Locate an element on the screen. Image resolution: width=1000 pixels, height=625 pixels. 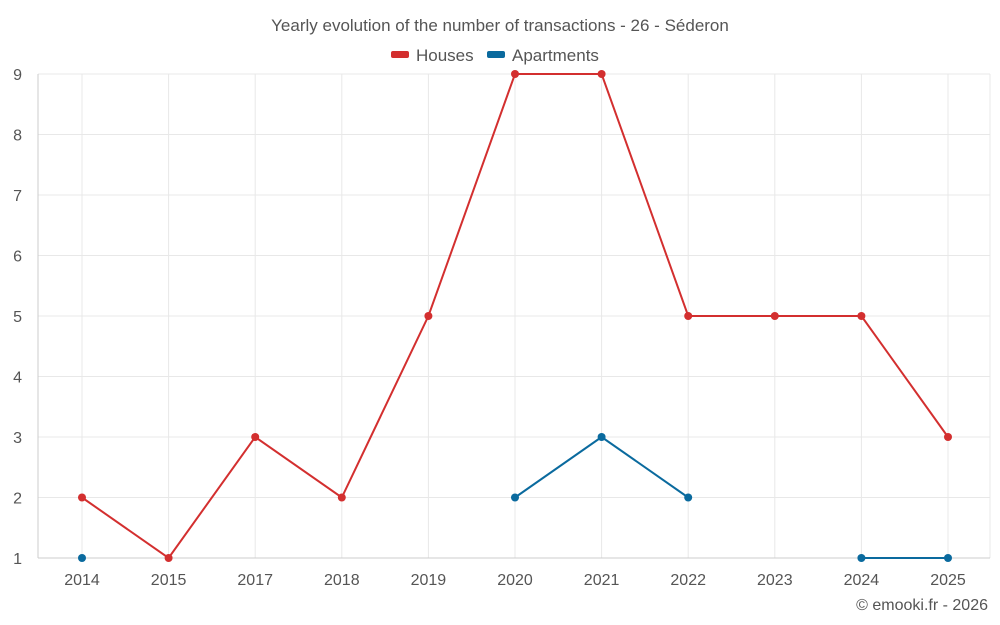
x-tick-label: 2015 is located at coordinates (169, 580).